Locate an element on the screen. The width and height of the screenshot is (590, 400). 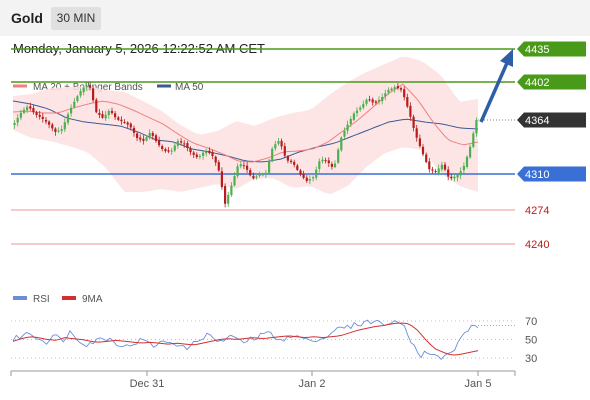
rsi-ma-line is located at coordinates (245, 339).